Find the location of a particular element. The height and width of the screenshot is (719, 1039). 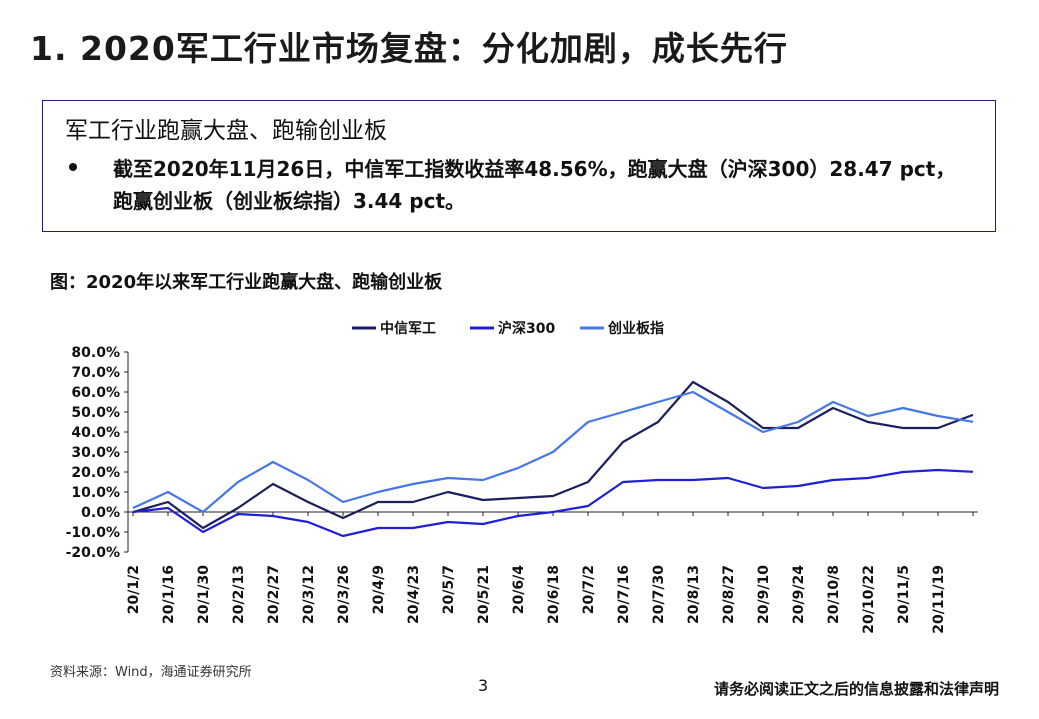

x-tick-label: 20/4/23 is located at coordinates (414, 594).